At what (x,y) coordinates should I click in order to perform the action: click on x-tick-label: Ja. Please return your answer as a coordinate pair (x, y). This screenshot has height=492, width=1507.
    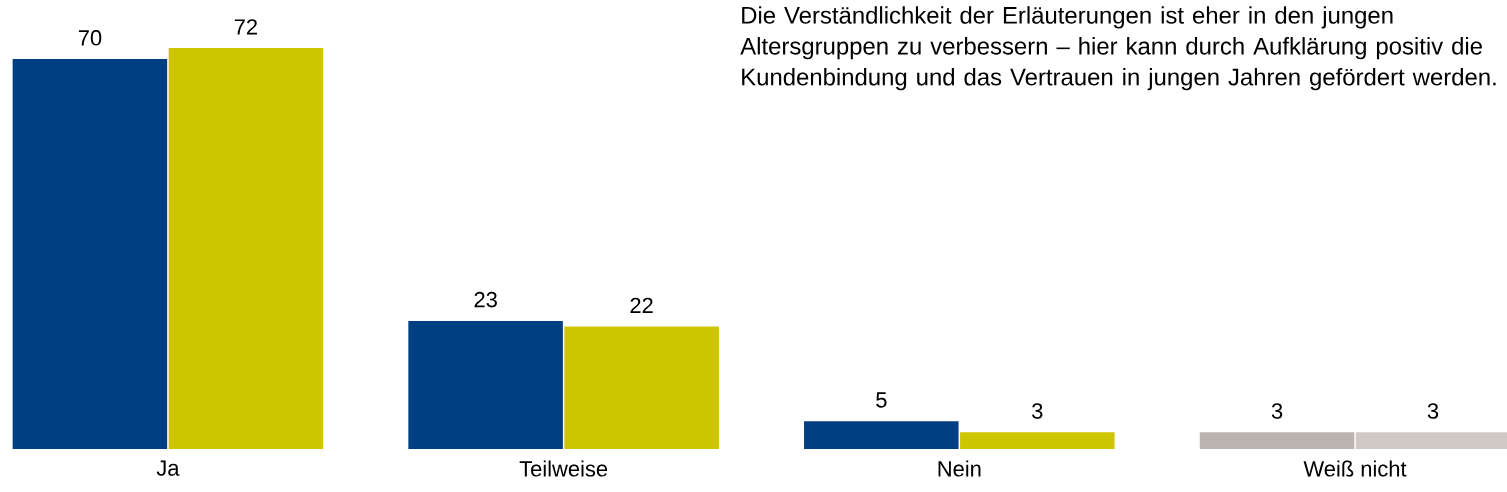
    Looking at the image, I should click on (168, 468).